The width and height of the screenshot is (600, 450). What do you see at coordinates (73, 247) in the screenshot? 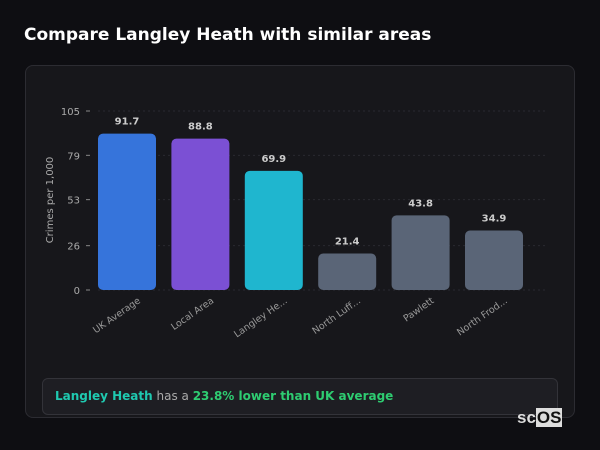
I see `y-tick-label: 26` at bounding box center [73, 247].